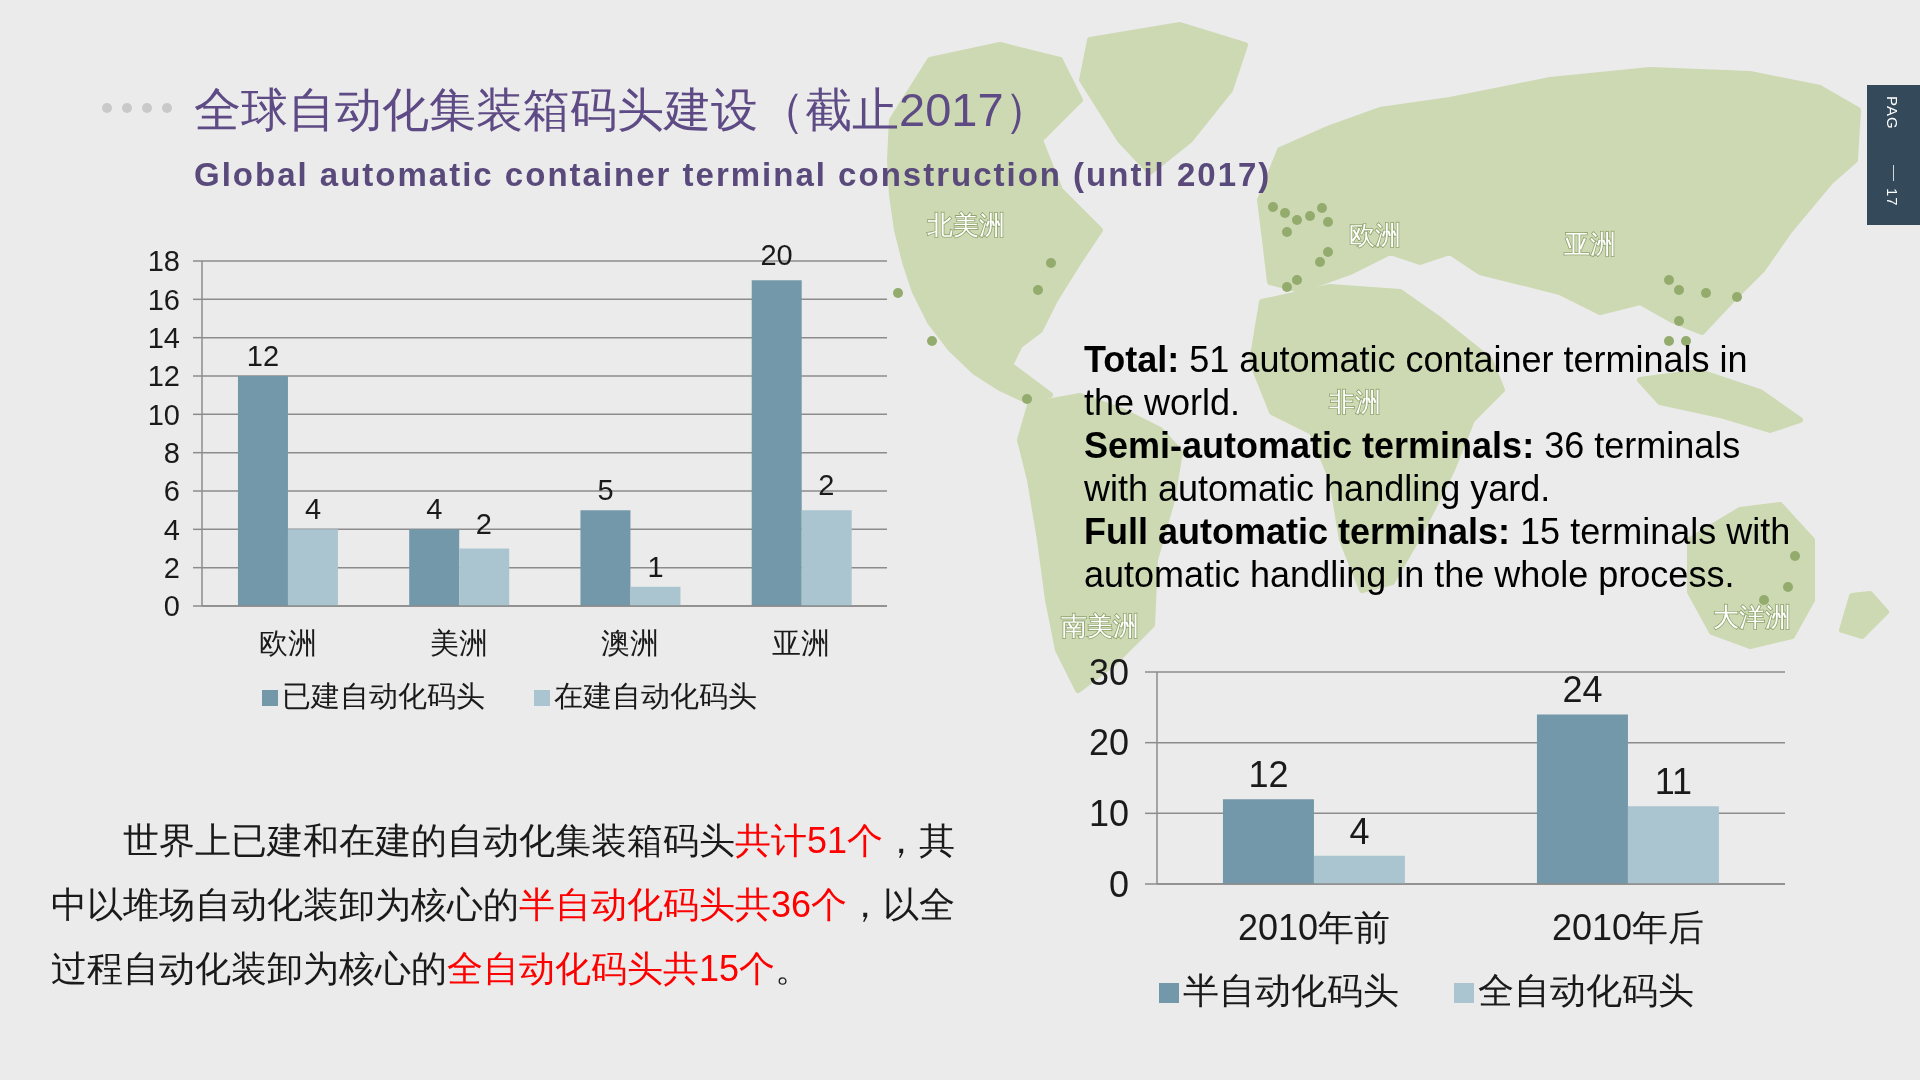 This screenshot has width=1920, height=1080. What do you see at coordinates (605, 490) in the screenshot?
I see `data-label: 5` at bounding box center [605, 490].